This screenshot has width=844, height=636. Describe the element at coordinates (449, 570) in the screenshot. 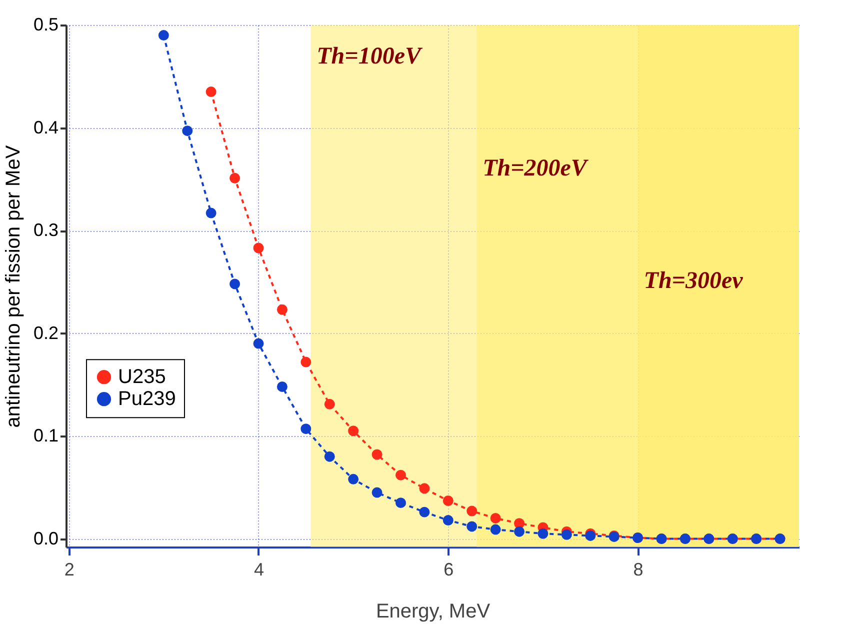

I see `x-tick-label: 6` at that location.